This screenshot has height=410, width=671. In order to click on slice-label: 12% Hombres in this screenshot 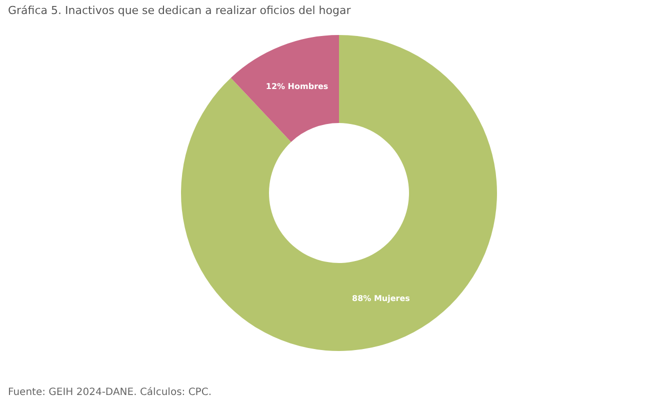, I will do `click(297, 87)`.